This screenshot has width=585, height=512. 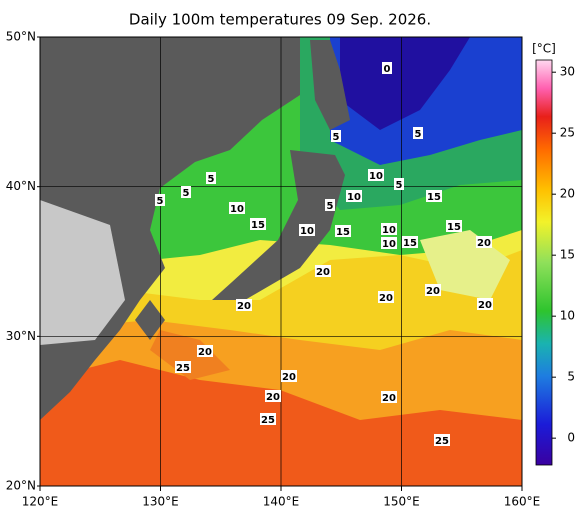 What do you see at coordinates (21, 186) in the screenshot?
I see `y-tick-label: 40°N` at bounding box center [21, 186].